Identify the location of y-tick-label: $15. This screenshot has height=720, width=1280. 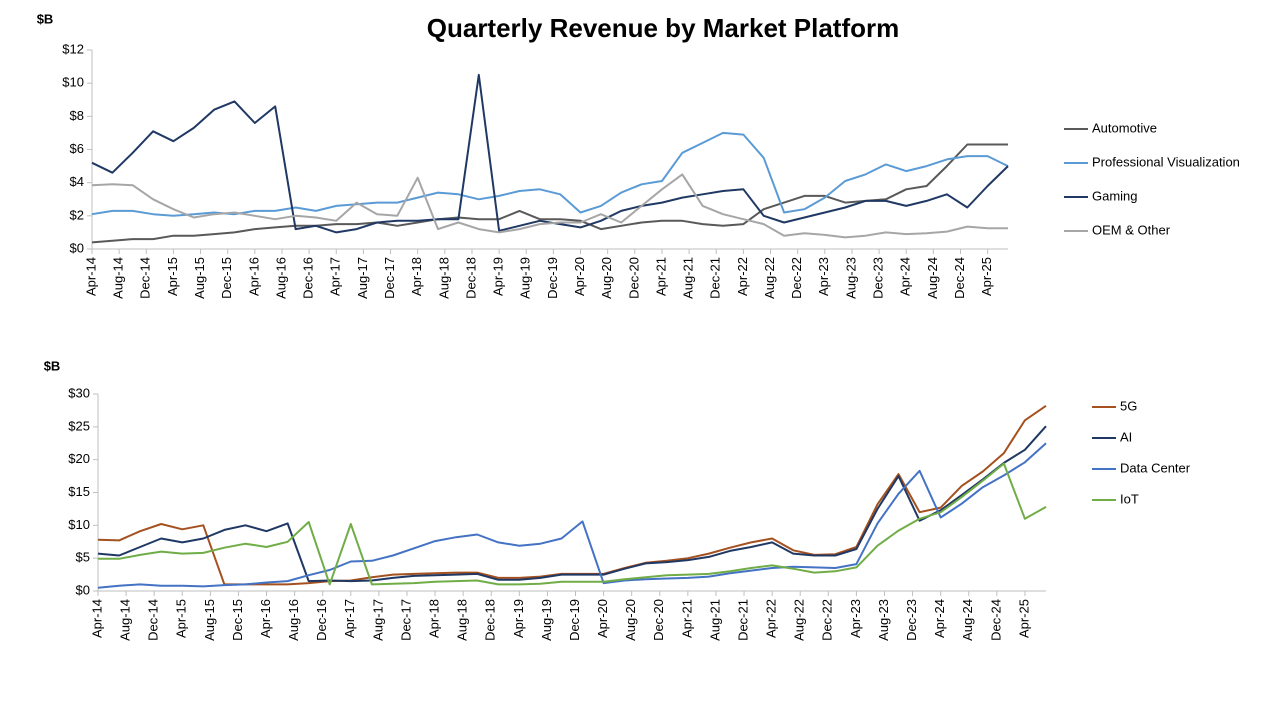
(79, 491).